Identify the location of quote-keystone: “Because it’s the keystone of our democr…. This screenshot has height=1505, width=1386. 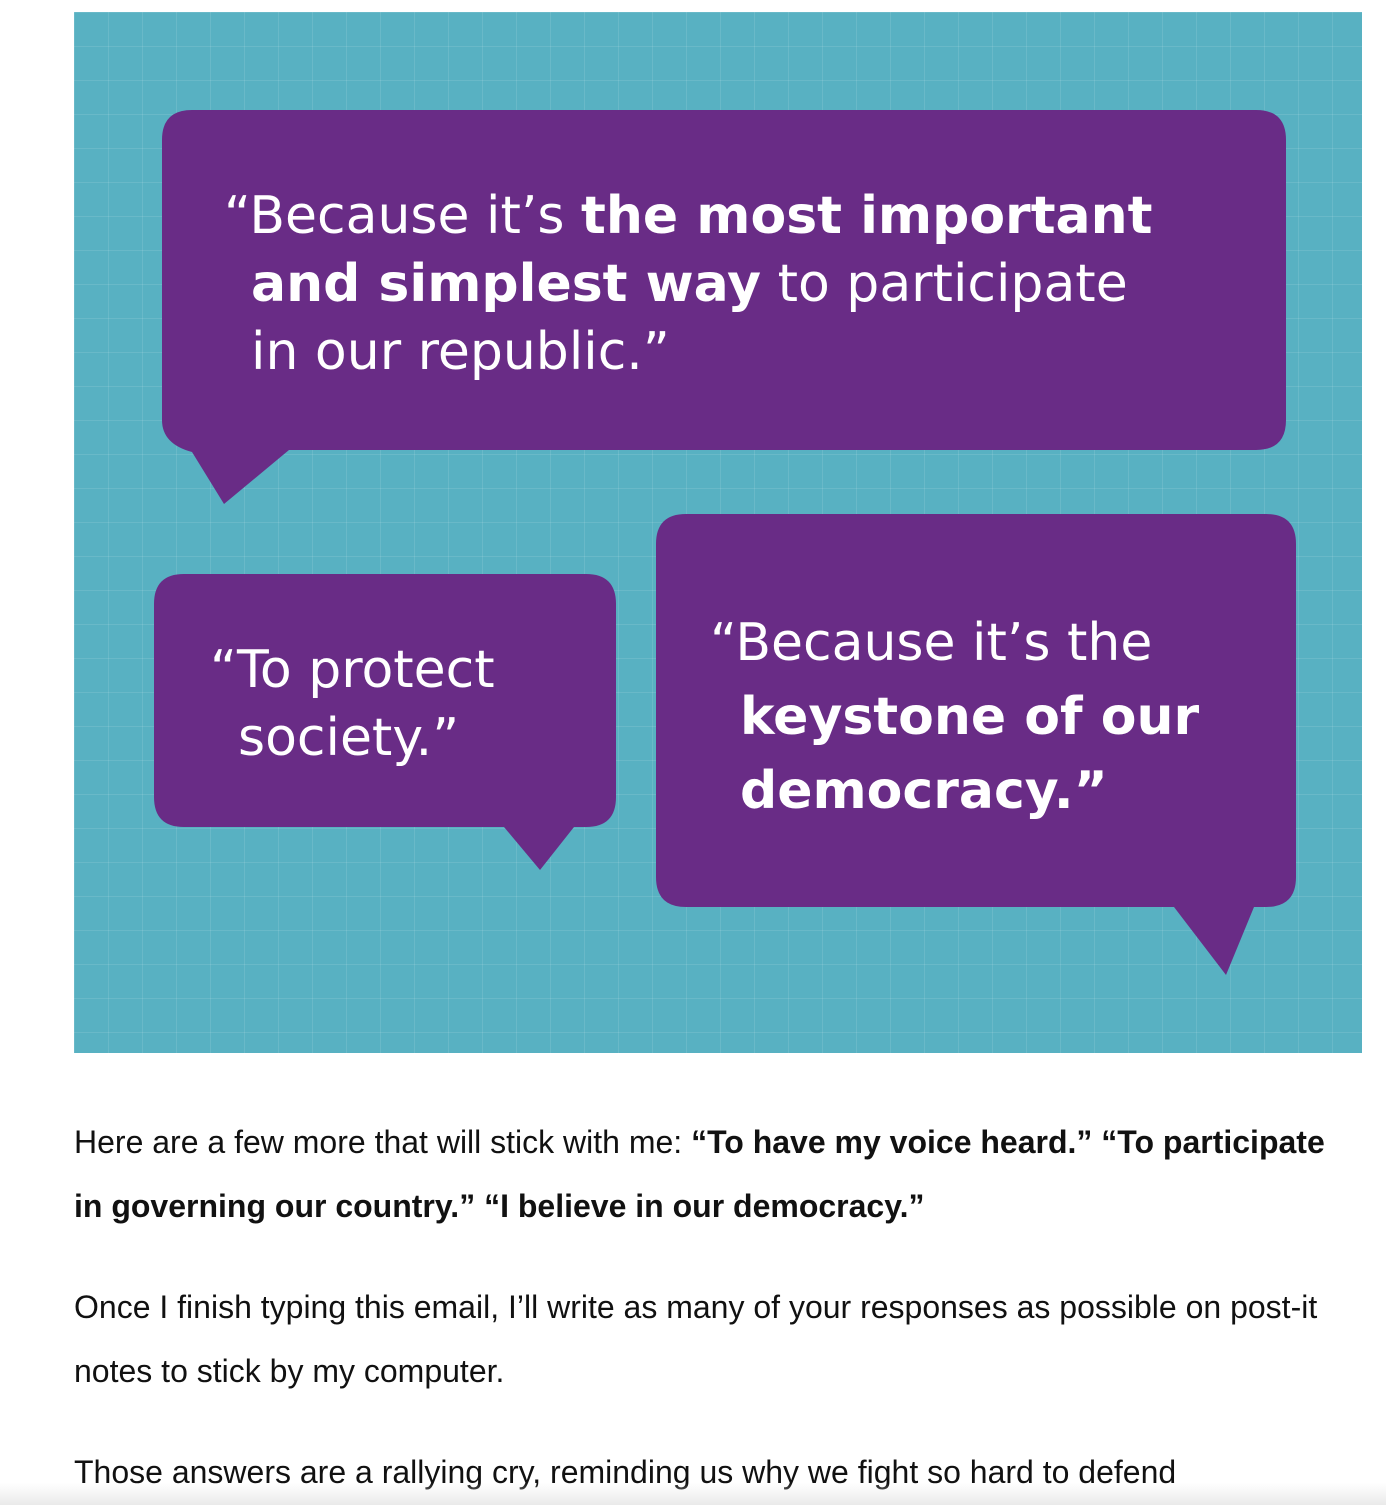
(954, 717).